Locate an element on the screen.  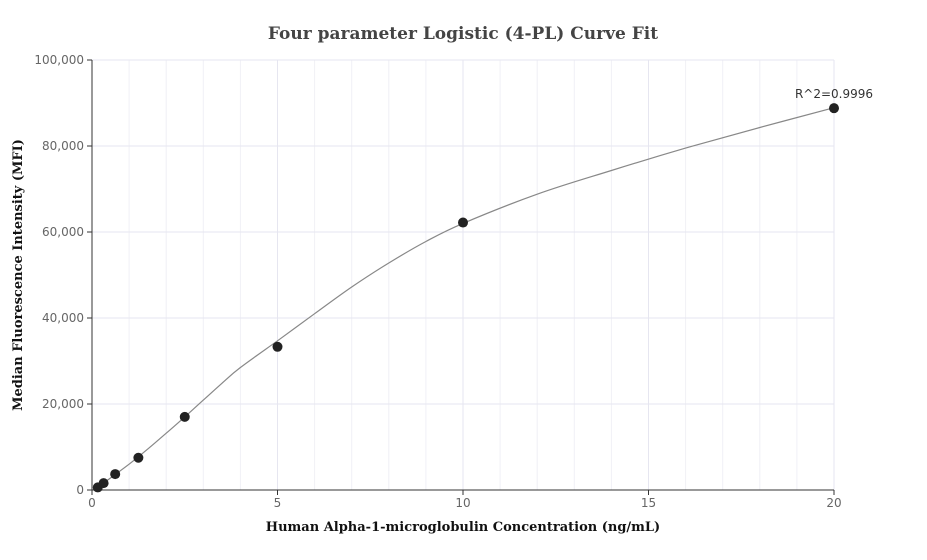
y-tick-label: 80,000 is located at coordinates (63, 146).